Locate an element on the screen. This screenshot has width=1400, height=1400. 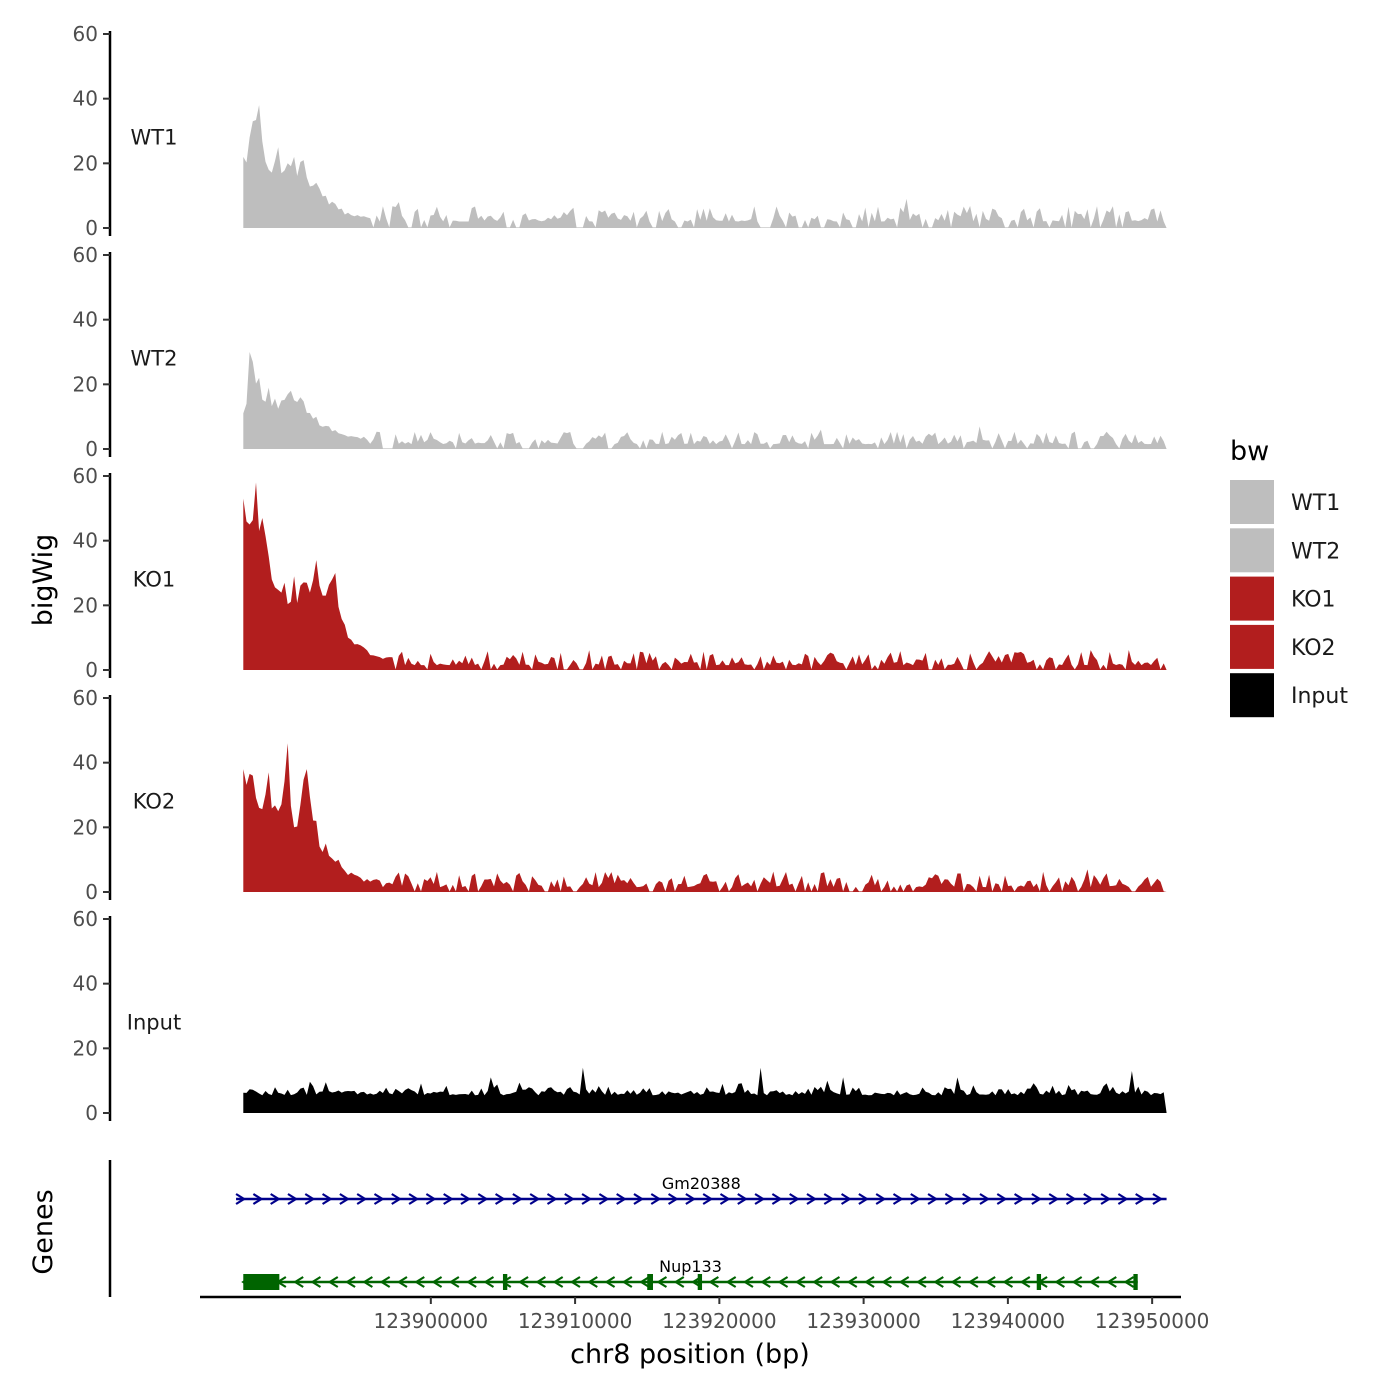
legend-label: Input is located at coordinates (1319, 696).